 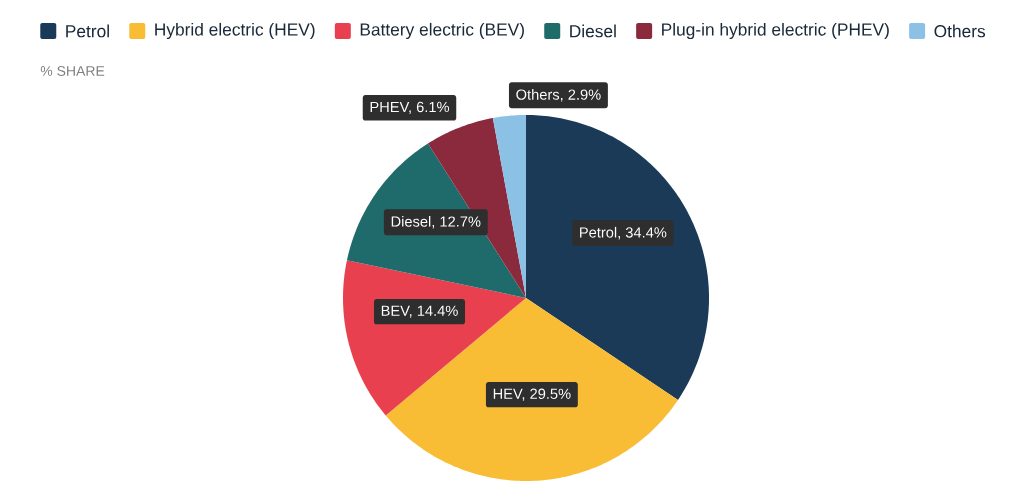 What do you see at coordinates (419, 311) in the screenshot?
I see `data-label: BEV, 14.4%` at bounding box center [419, 311].